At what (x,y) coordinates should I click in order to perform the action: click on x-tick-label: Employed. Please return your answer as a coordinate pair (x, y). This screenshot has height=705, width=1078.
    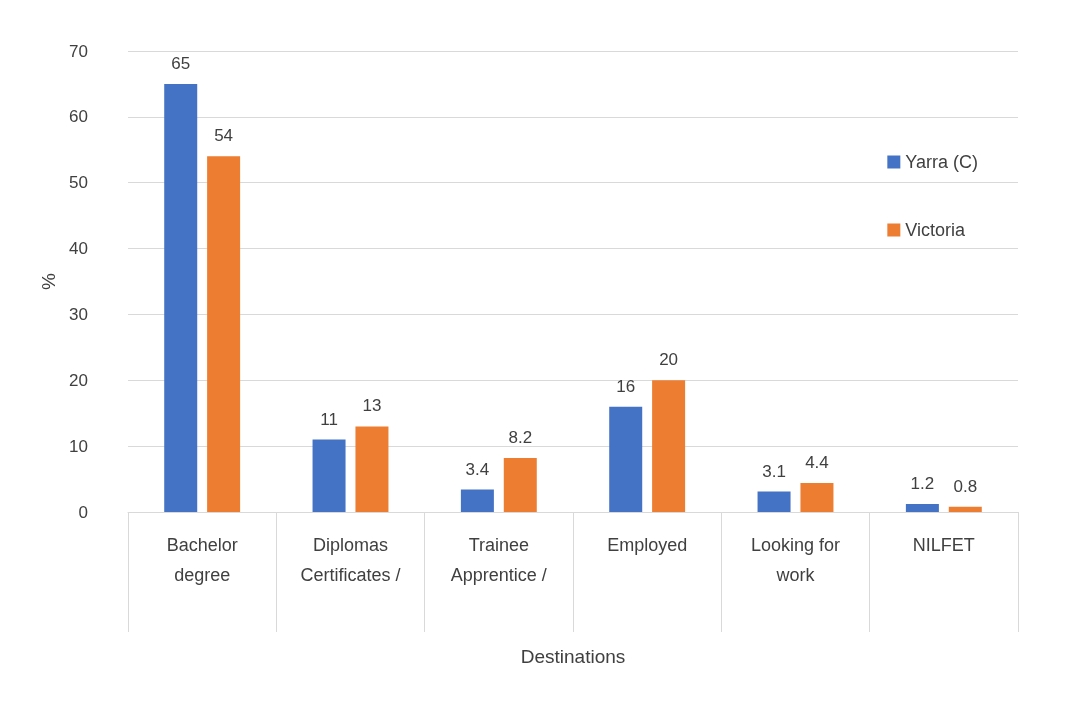
    Looking at the image, I should click on (647, 545).